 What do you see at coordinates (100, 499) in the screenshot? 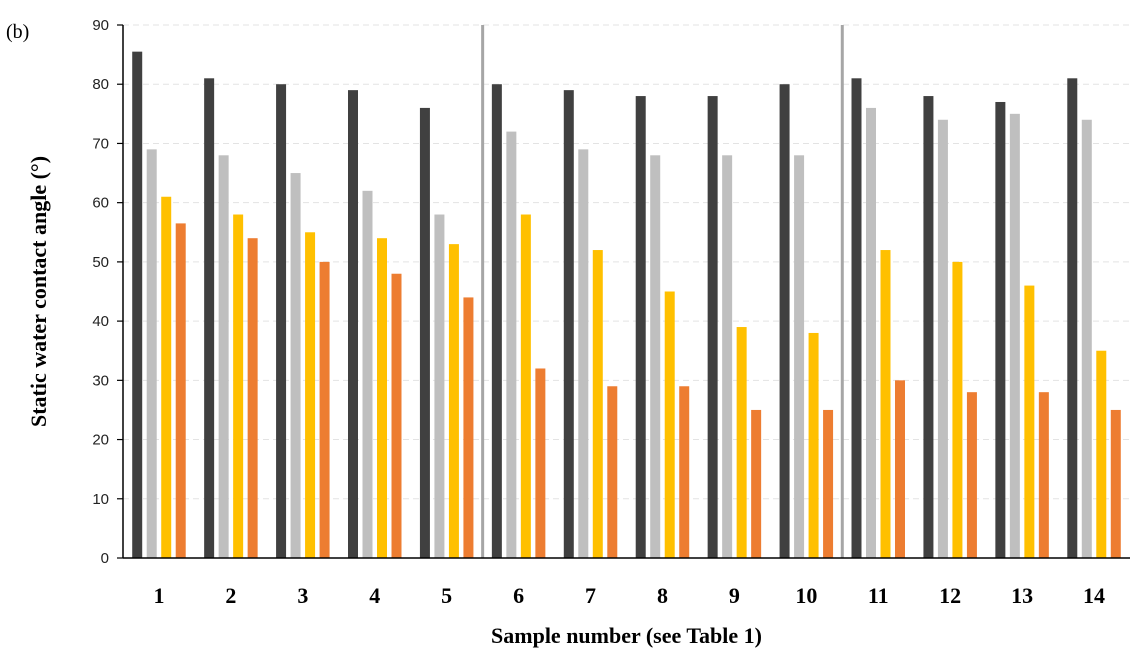
I see `y-tick-label: 10` at bounding box center [100, 499].